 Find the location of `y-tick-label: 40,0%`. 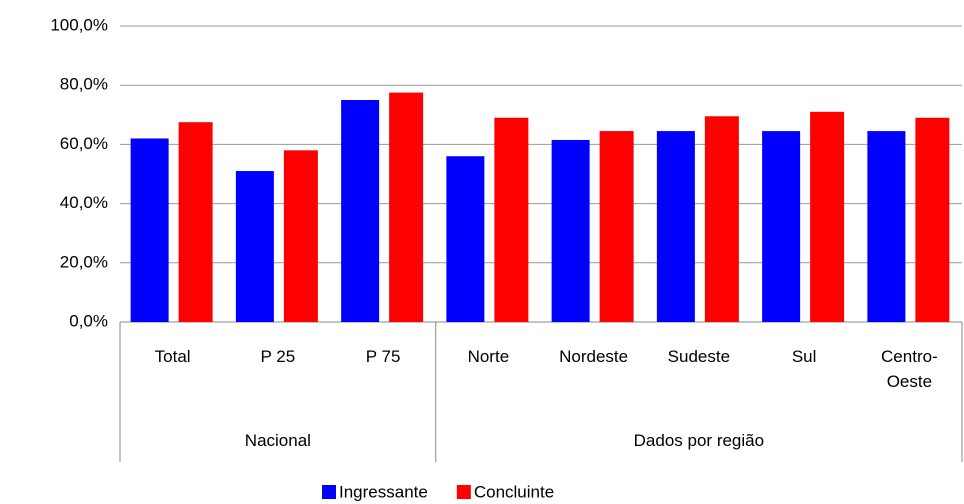

y-tick-label: 40,0% is located at coordinates (84, 202).